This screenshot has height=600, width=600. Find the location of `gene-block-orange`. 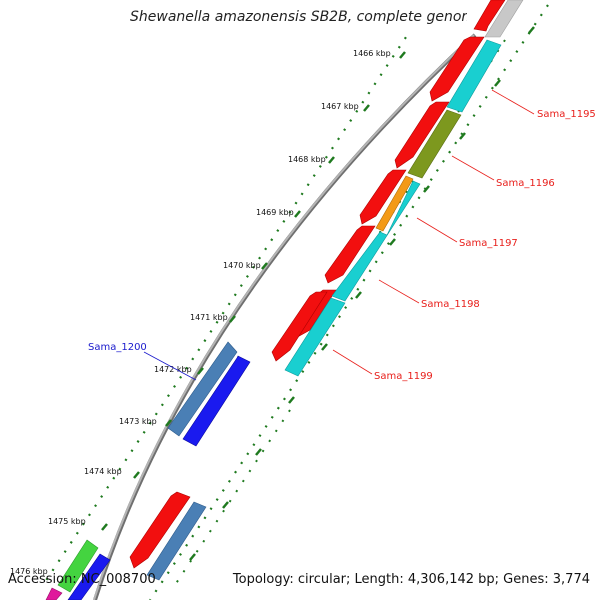

gene-block-orange is located at coordinates (394, 203).